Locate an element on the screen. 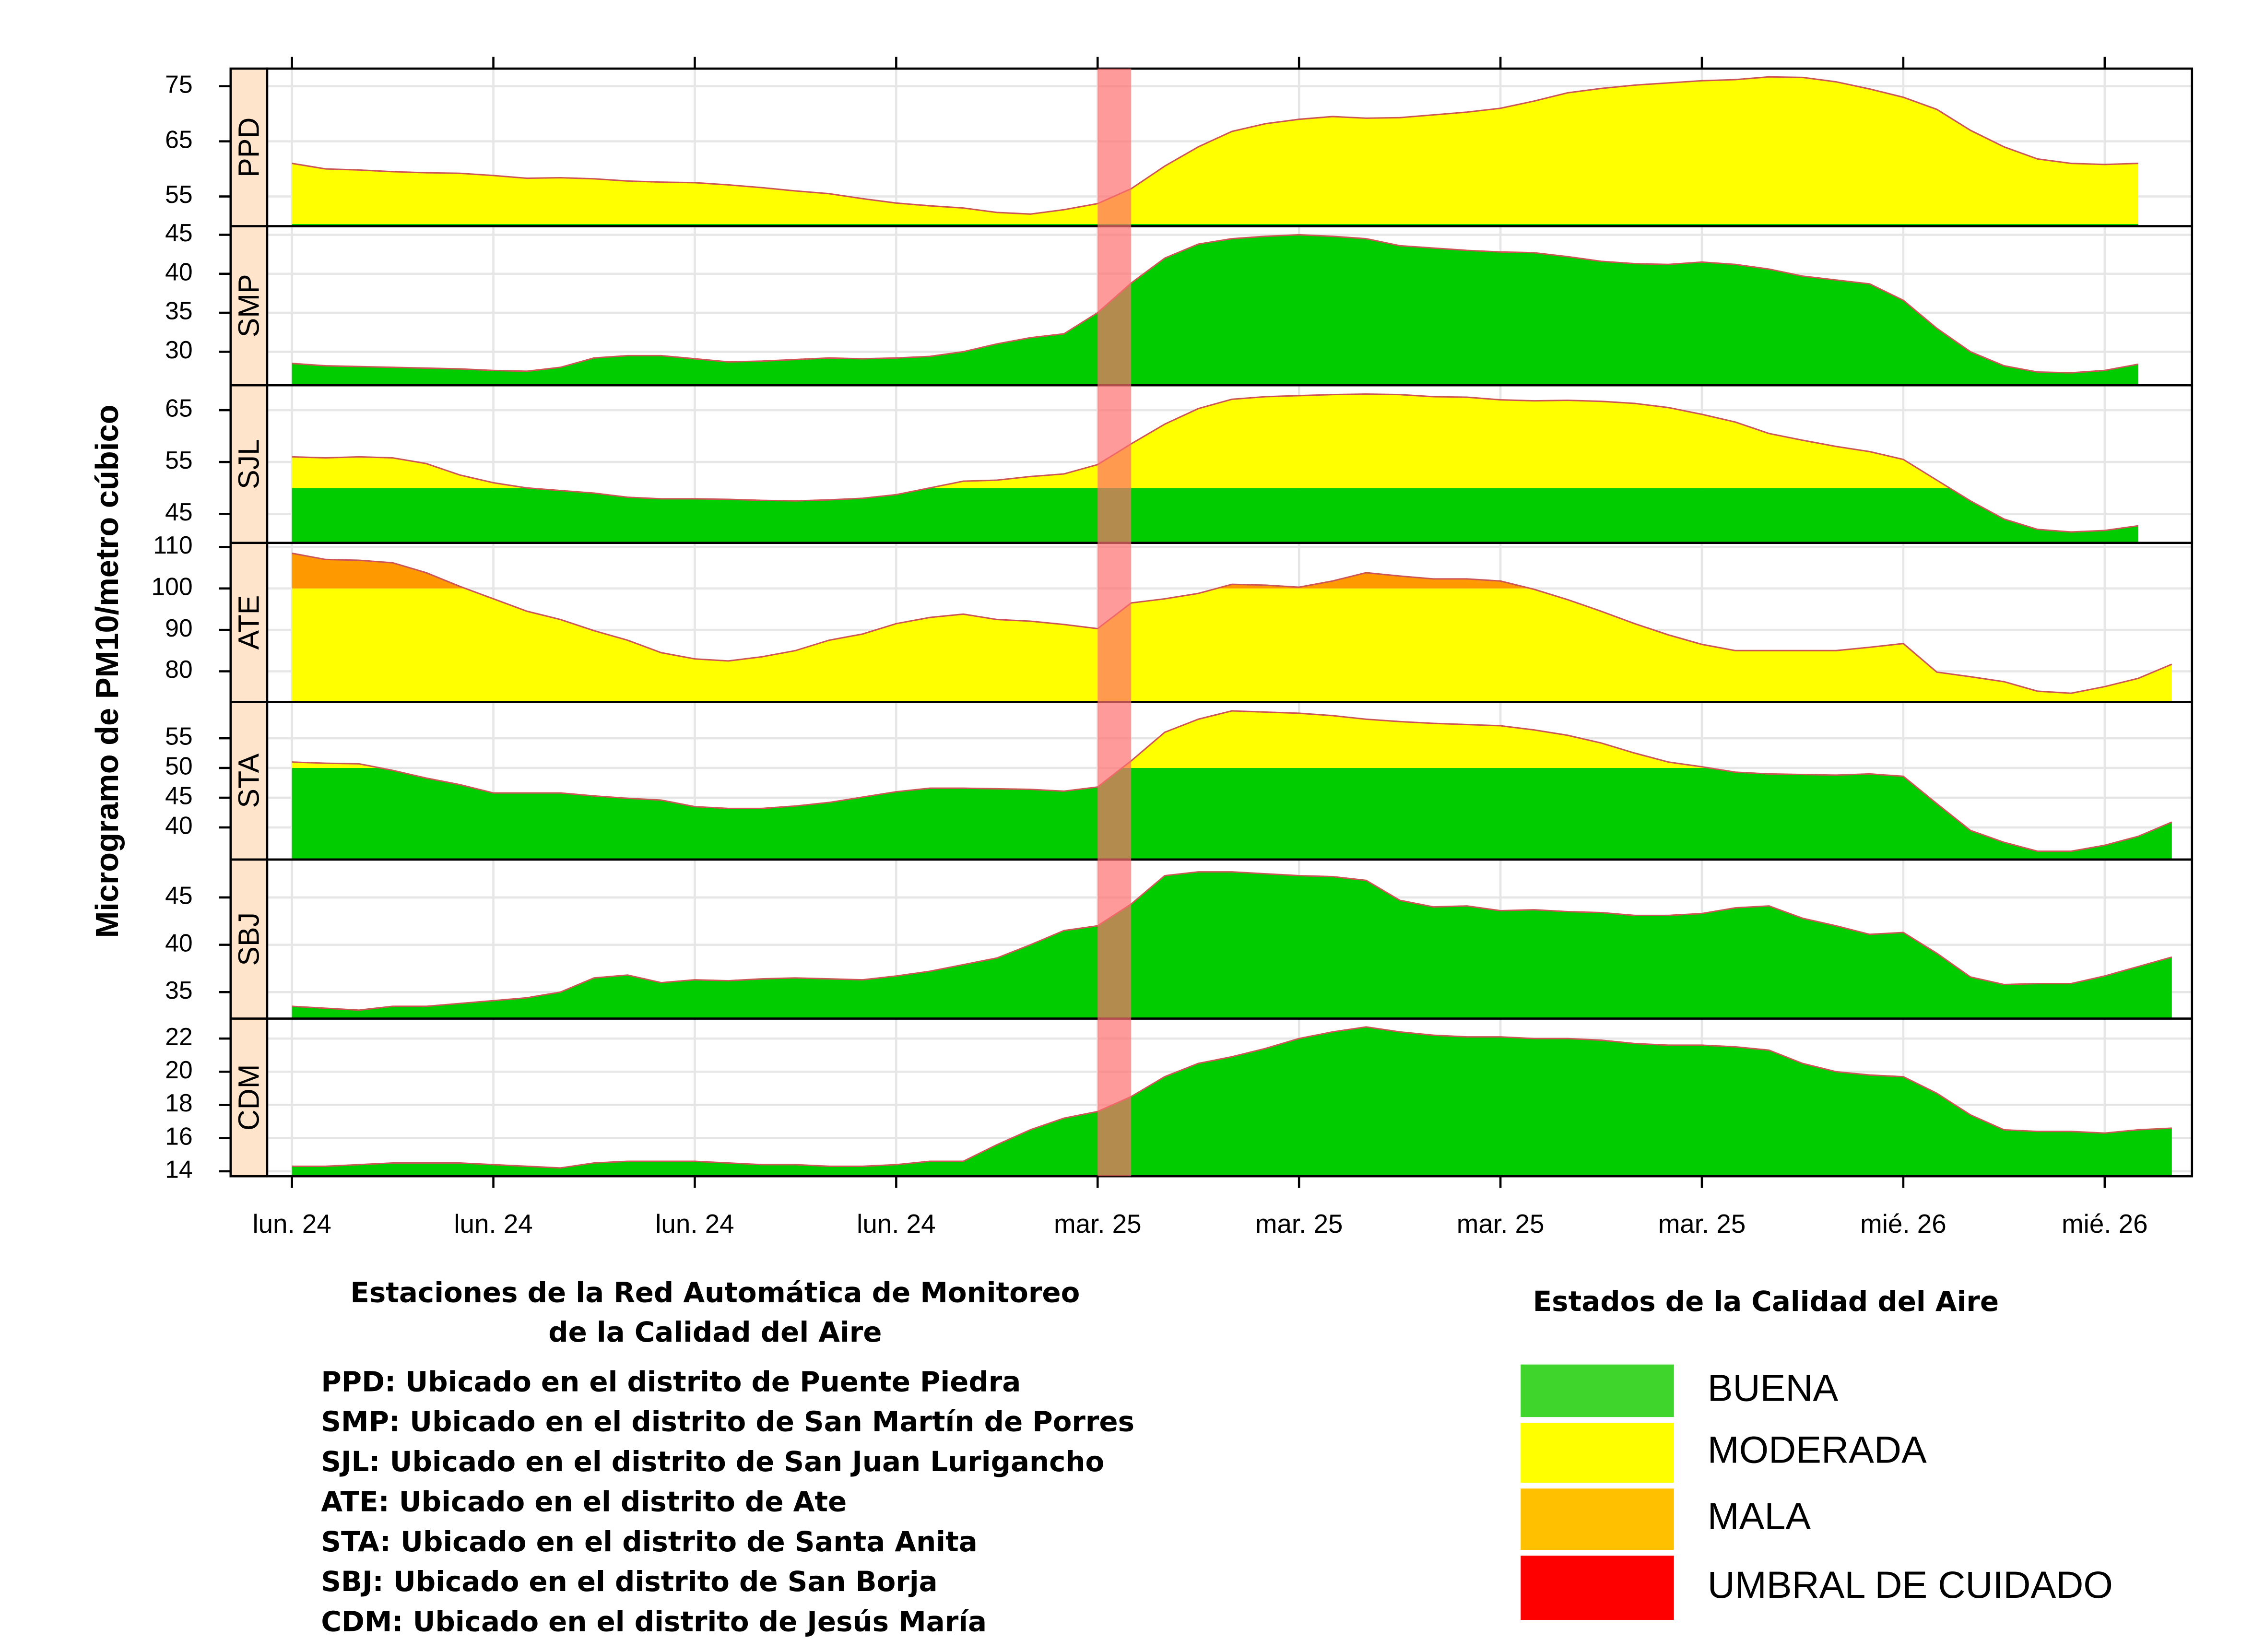  panel-border is located at coordinates (1230, 1098).